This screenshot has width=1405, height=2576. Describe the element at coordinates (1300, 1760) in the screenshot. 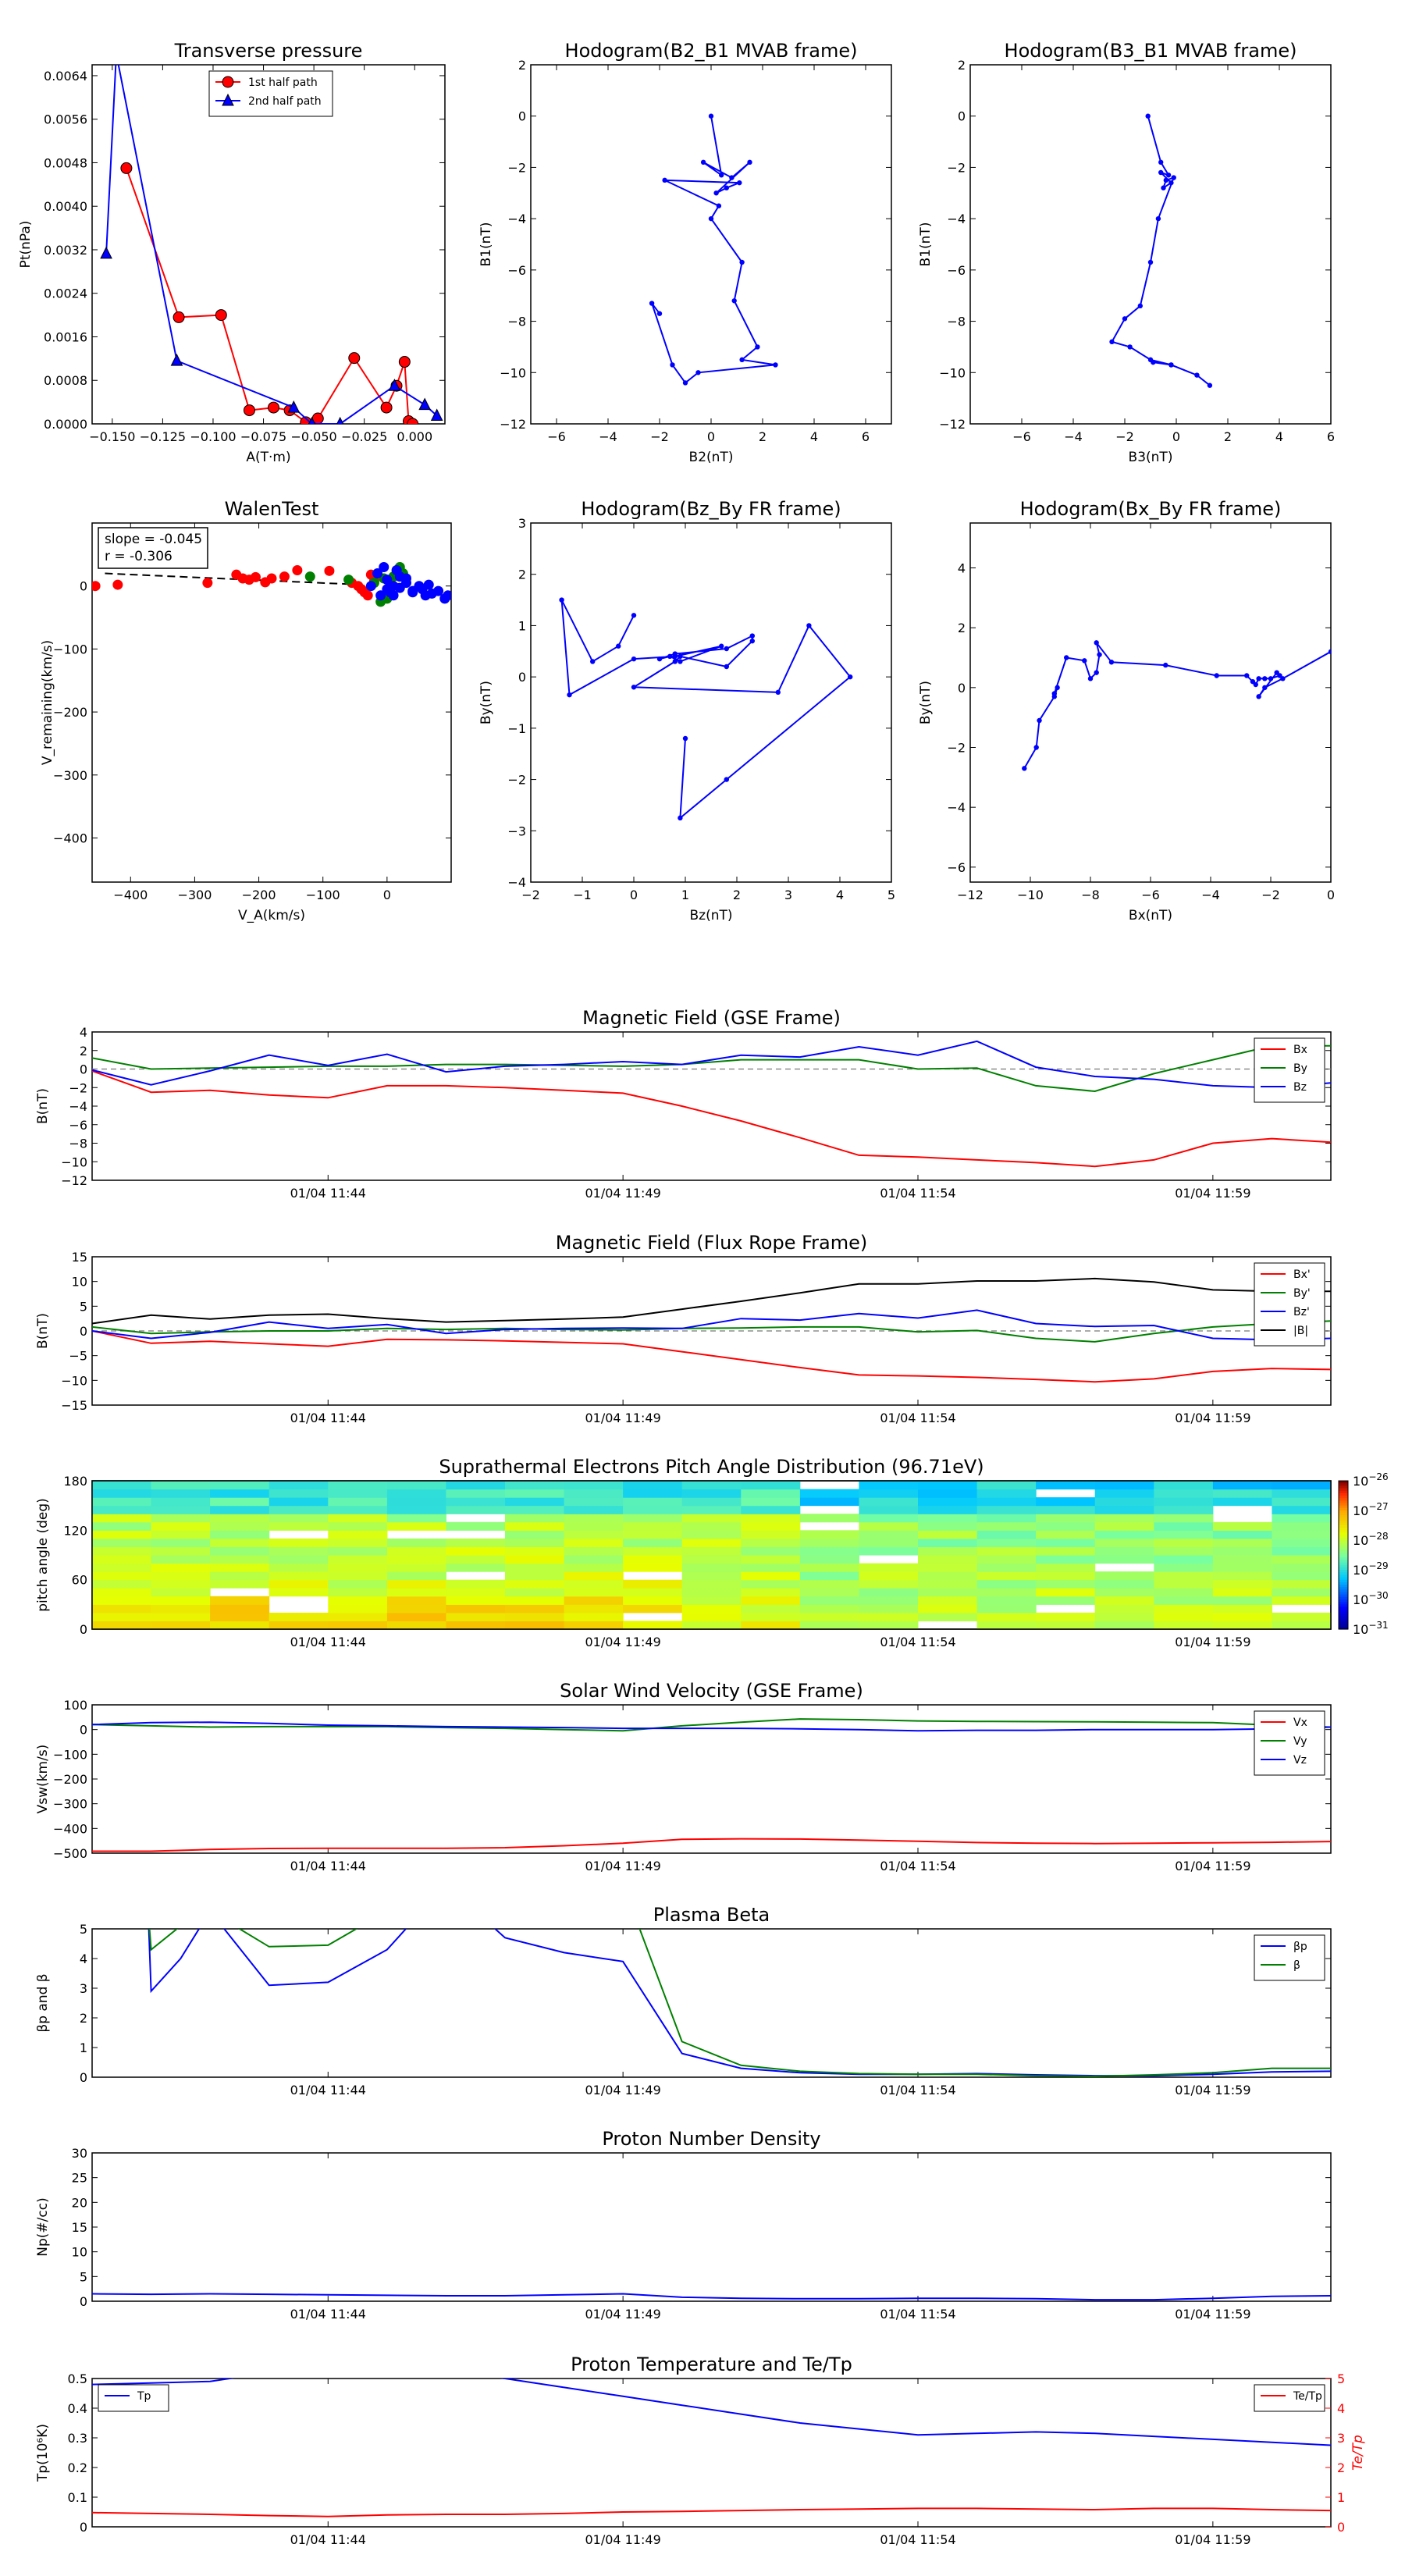

I see `legend-entry: Vz` at that location.